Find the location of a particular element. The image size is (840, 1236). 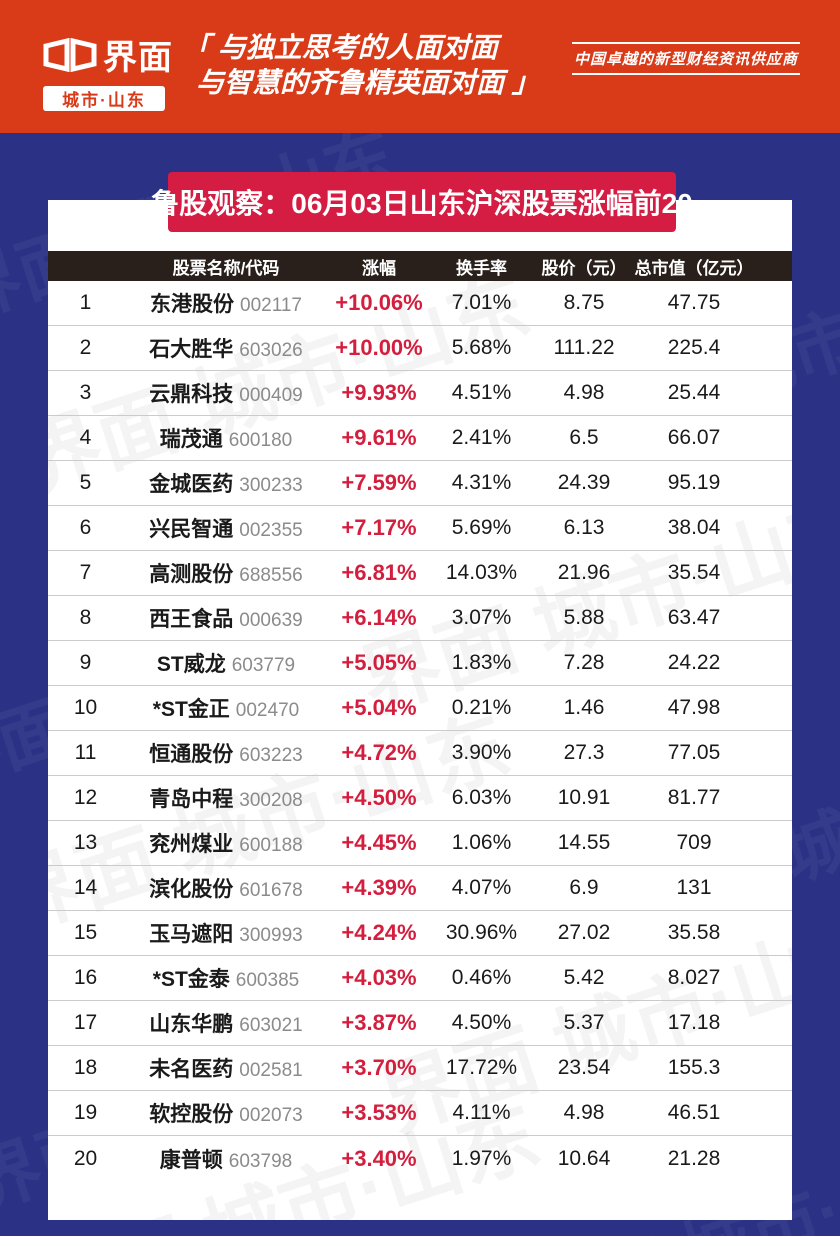

brand-sub-label: 城市·山东 is located at coordinates (104, 98).